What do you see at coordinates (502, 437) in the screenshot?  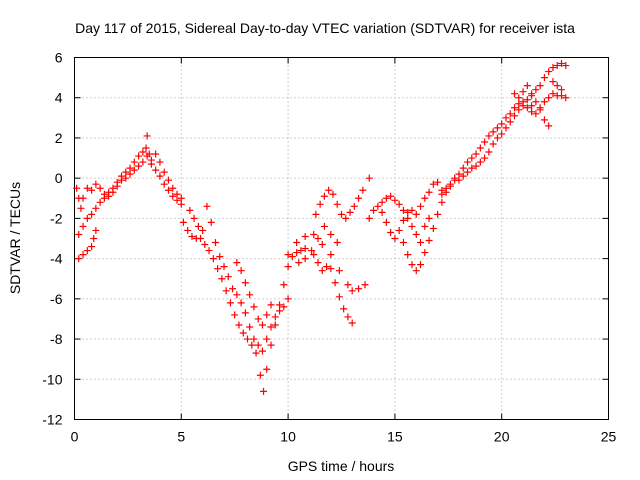 I see `x-tick-label: 20` at bounding box center [502, 437].